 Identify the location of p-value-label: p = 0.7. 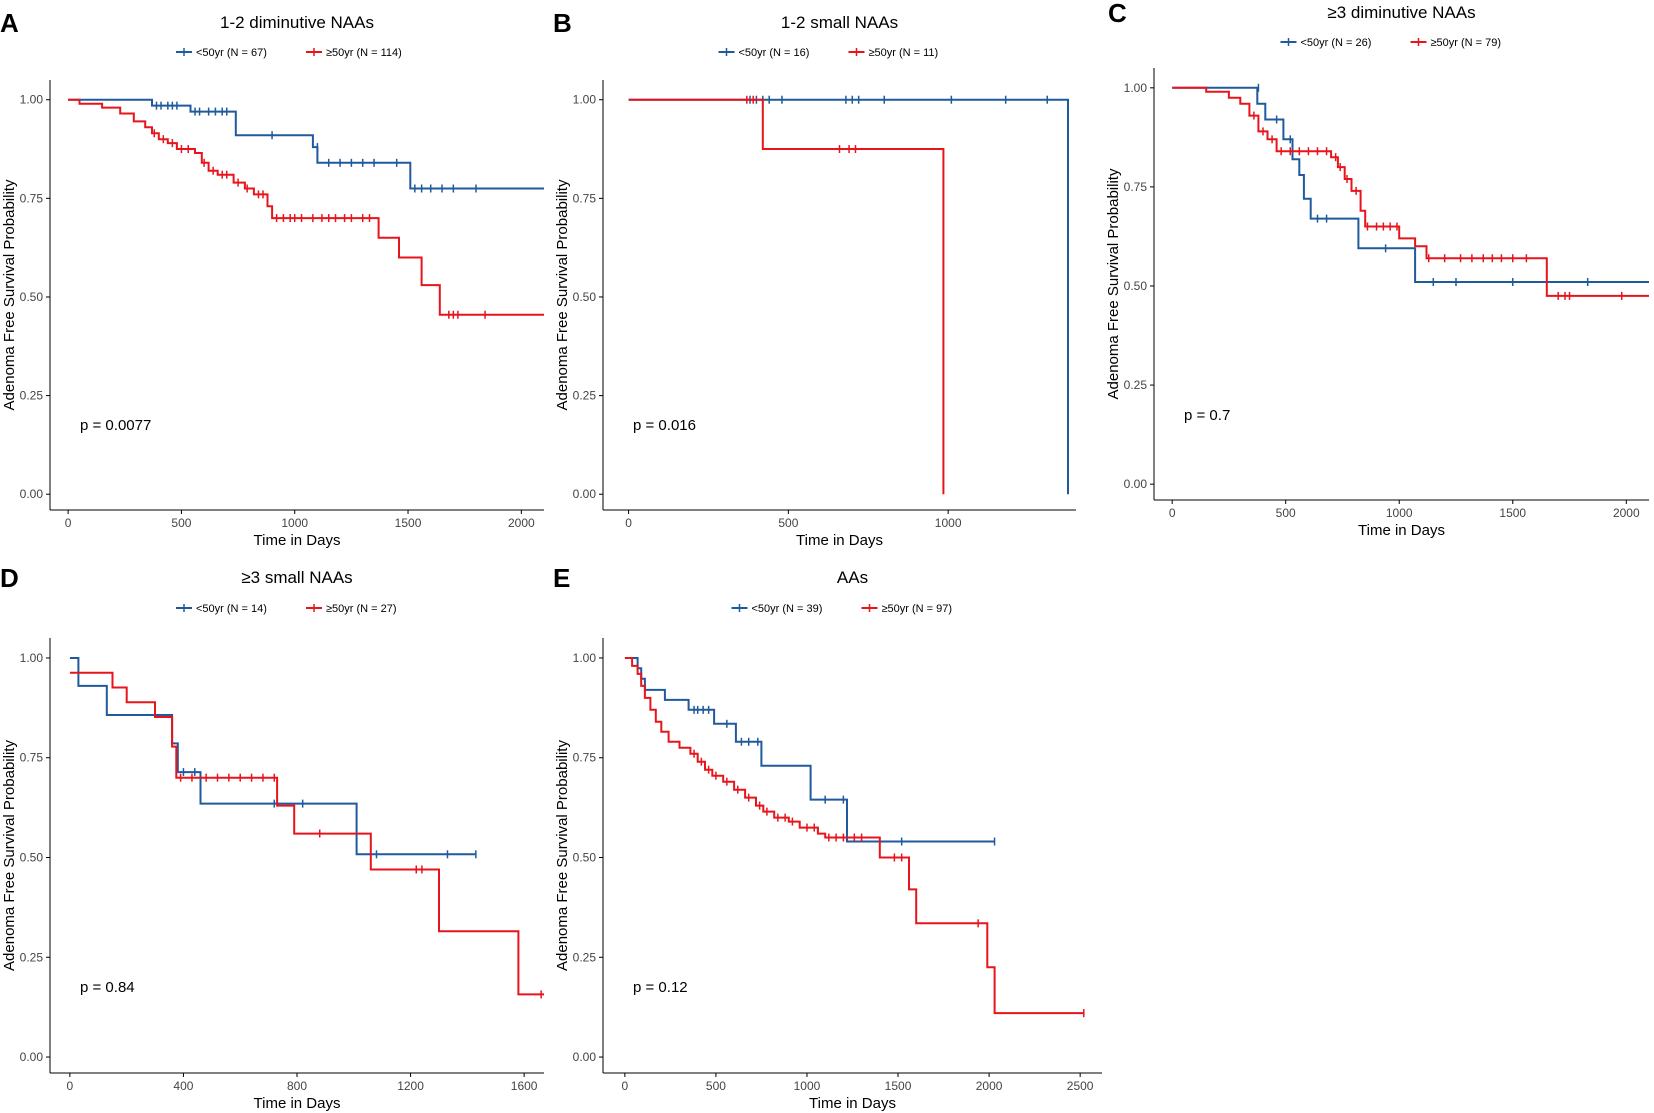
(1207, 415).